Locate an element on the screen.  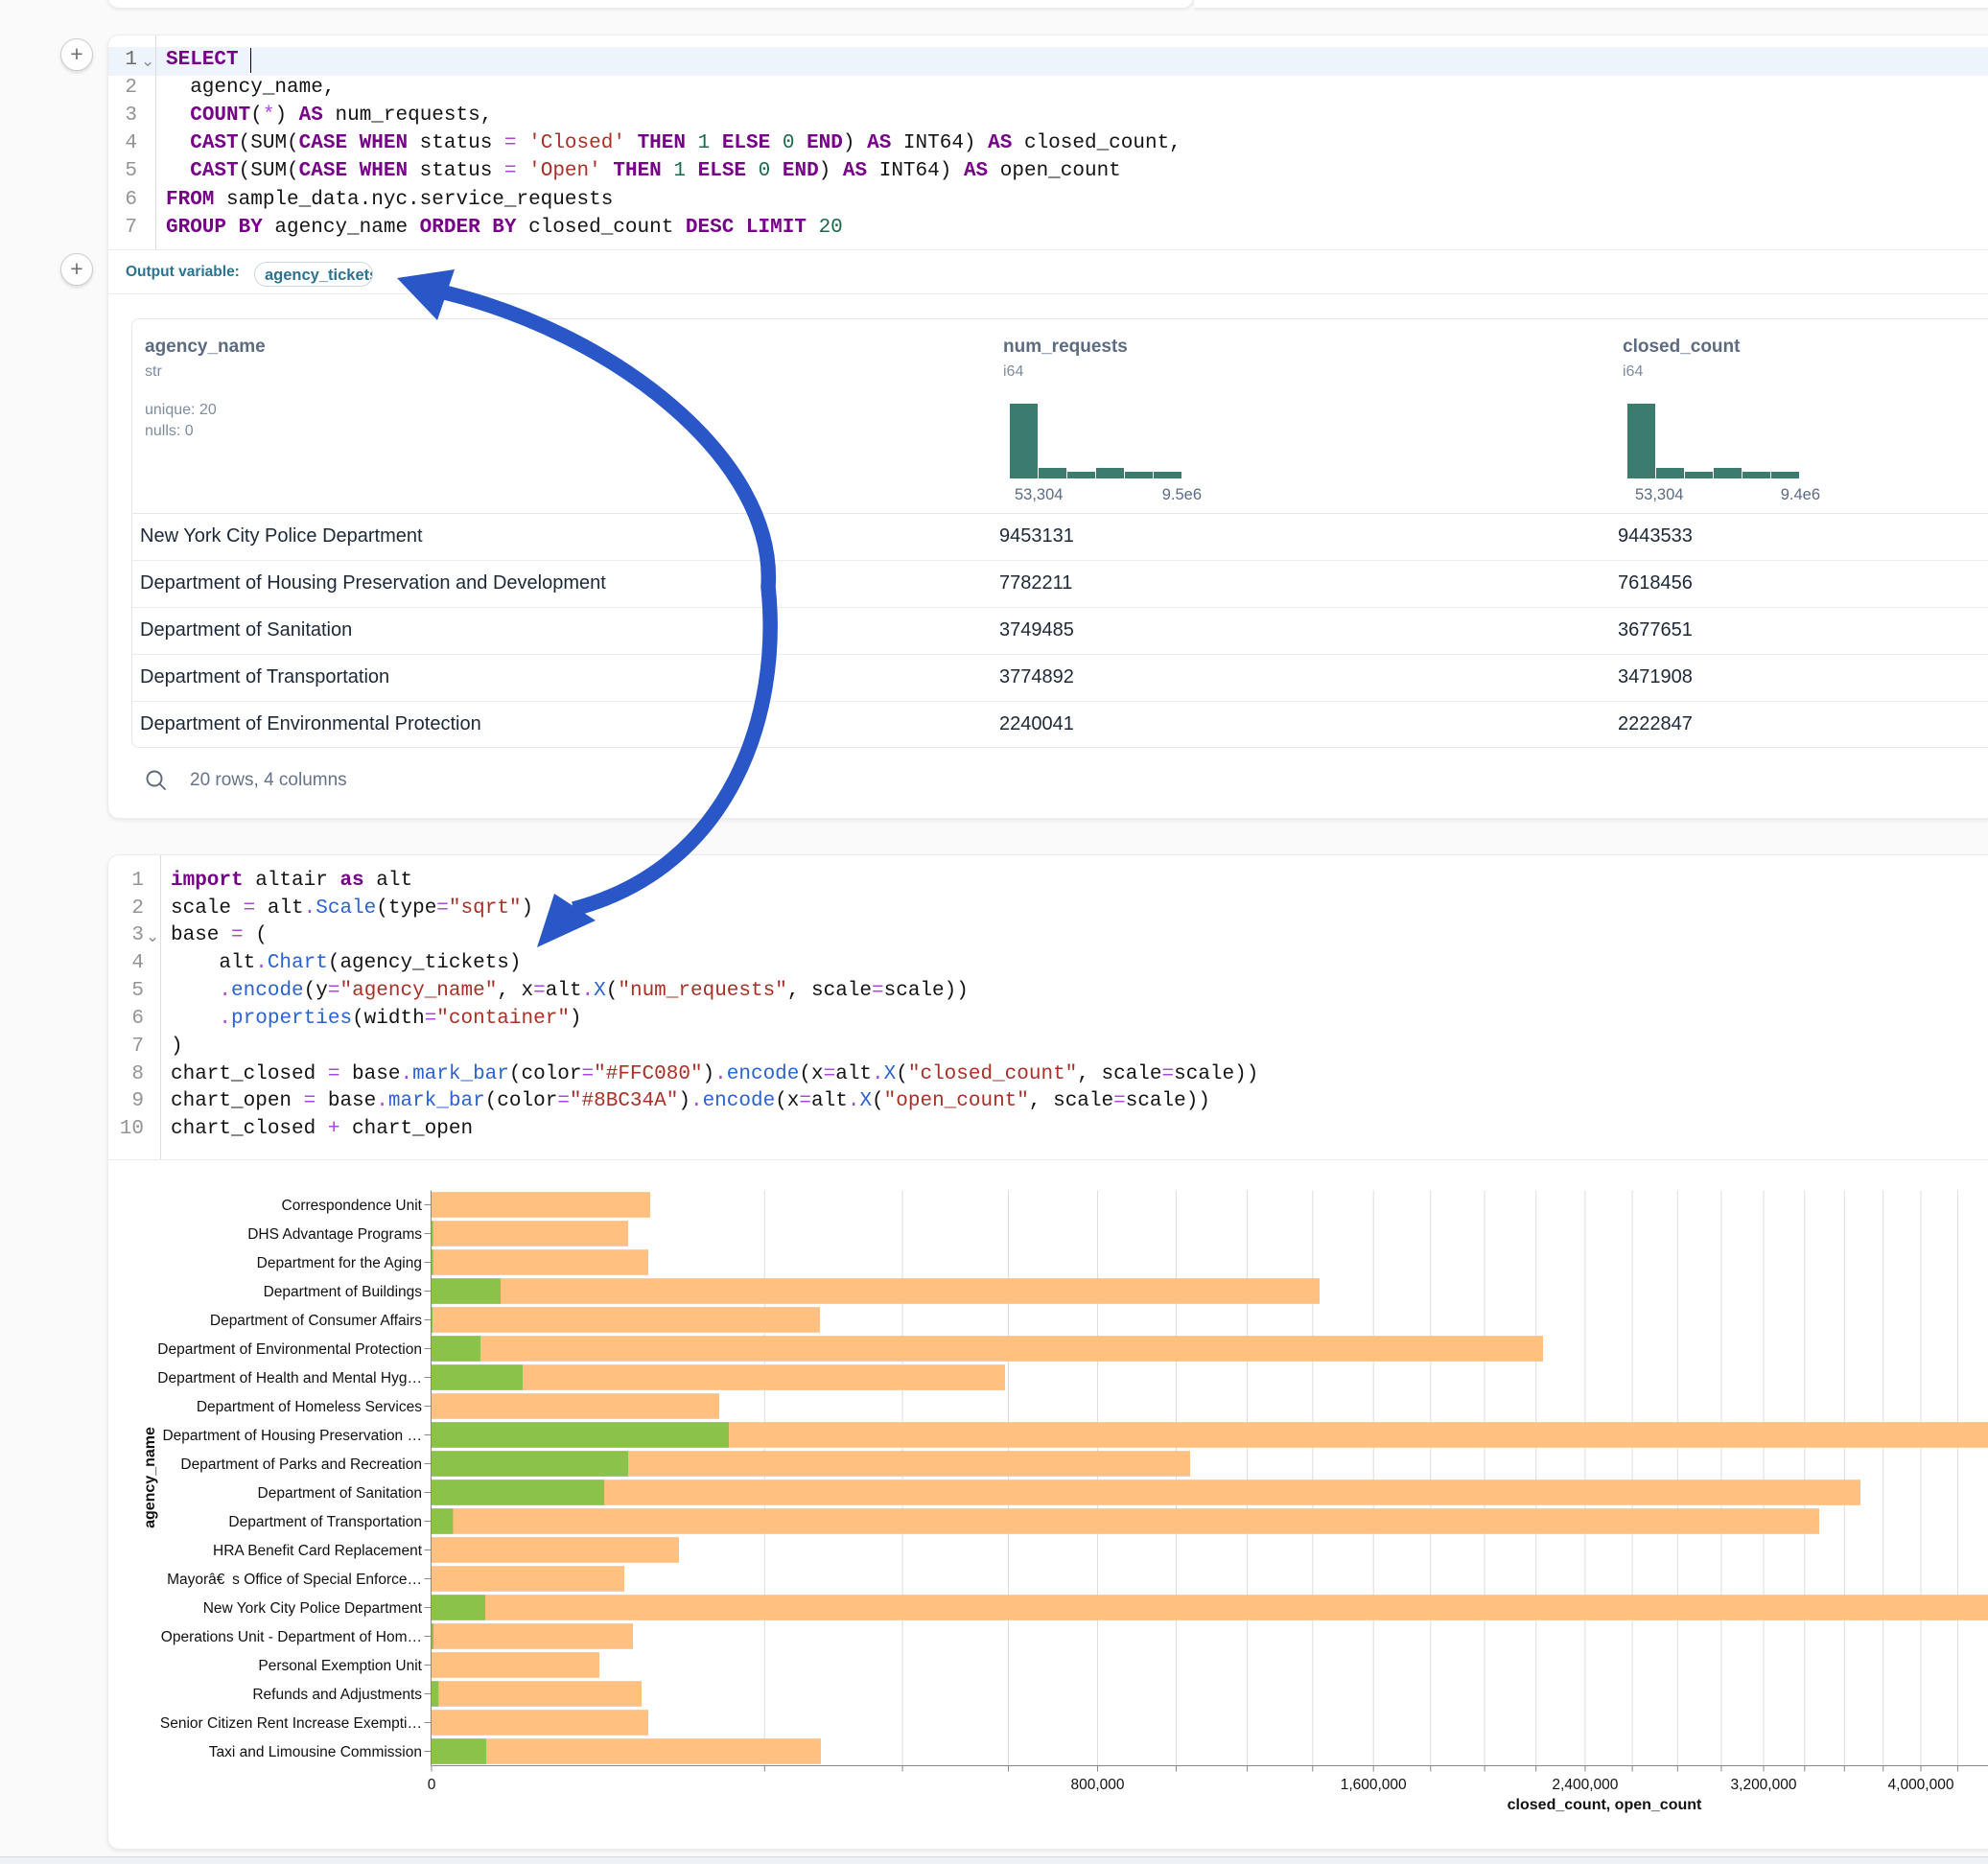
svg-text: Correspondence Unit is located at coordinates (352, 1206).